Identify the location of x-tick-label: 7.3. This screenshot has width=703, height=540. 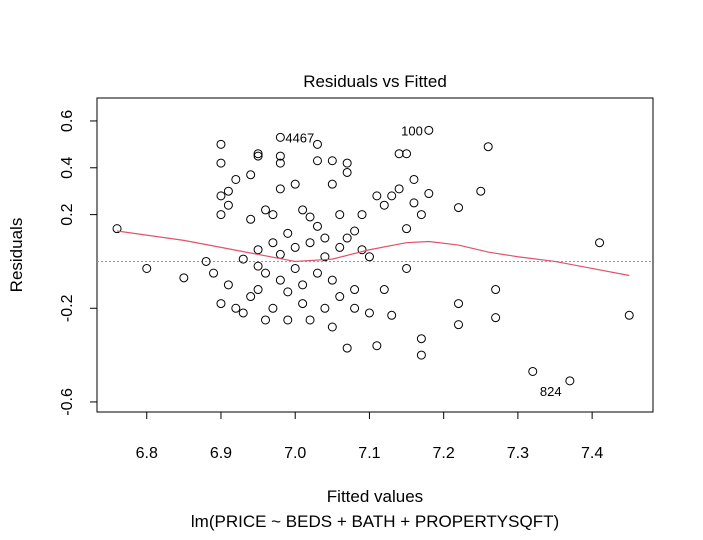
(518, 453).